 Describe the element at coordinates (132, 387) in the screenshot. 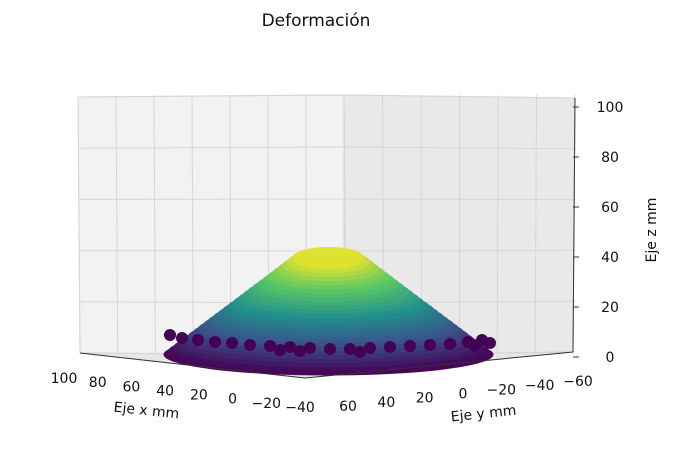

I see `x-tick-label: 60` at that location.